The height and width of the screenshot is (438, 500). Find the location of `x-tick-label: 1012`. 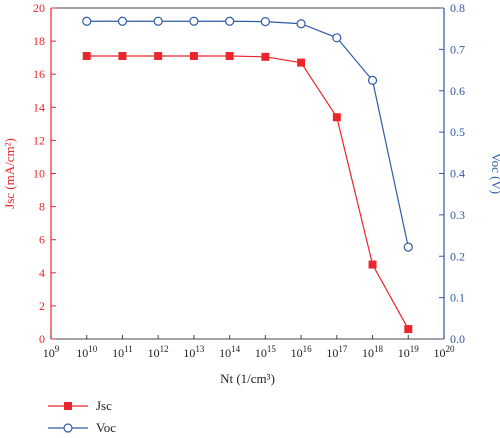

x-tick-label: 1012 is located at coordinates (158, 352).